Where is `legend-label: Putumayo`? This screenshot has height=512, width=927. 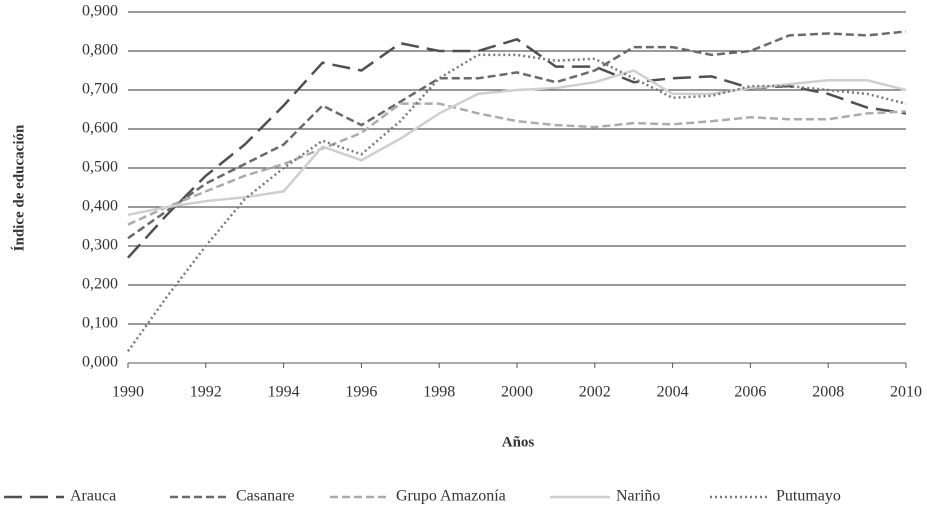 legend-label: Putumayo is located at coordinates (808, 496).